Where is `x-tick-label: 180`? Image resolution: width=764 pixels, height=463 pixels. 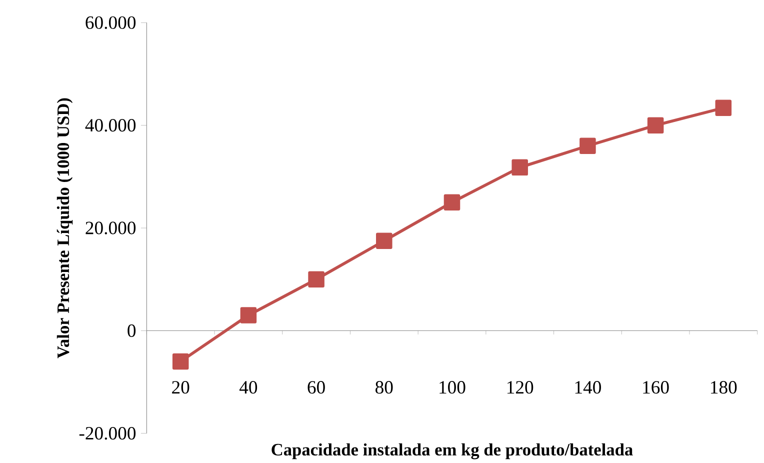 x-tick-label: 180 is located at coordinates (724, 387).